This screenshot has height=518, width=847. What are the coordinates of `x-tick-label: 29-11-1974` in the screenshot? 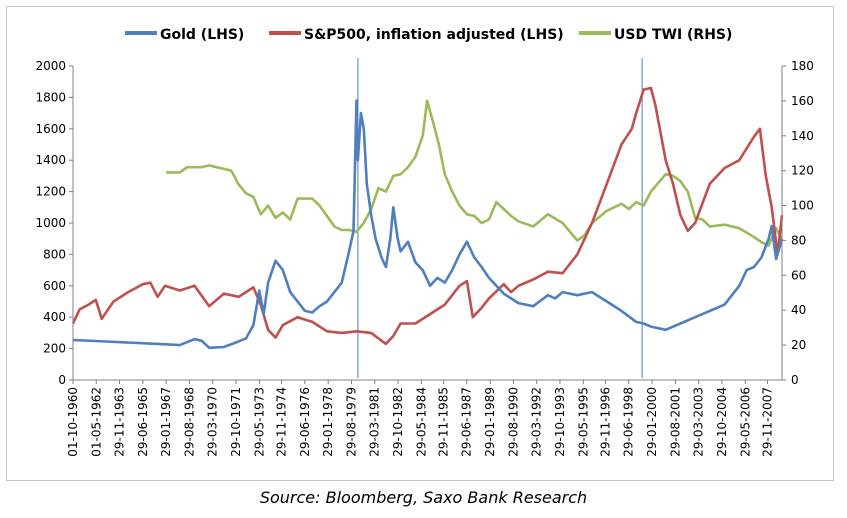 It's located at (282, 422).